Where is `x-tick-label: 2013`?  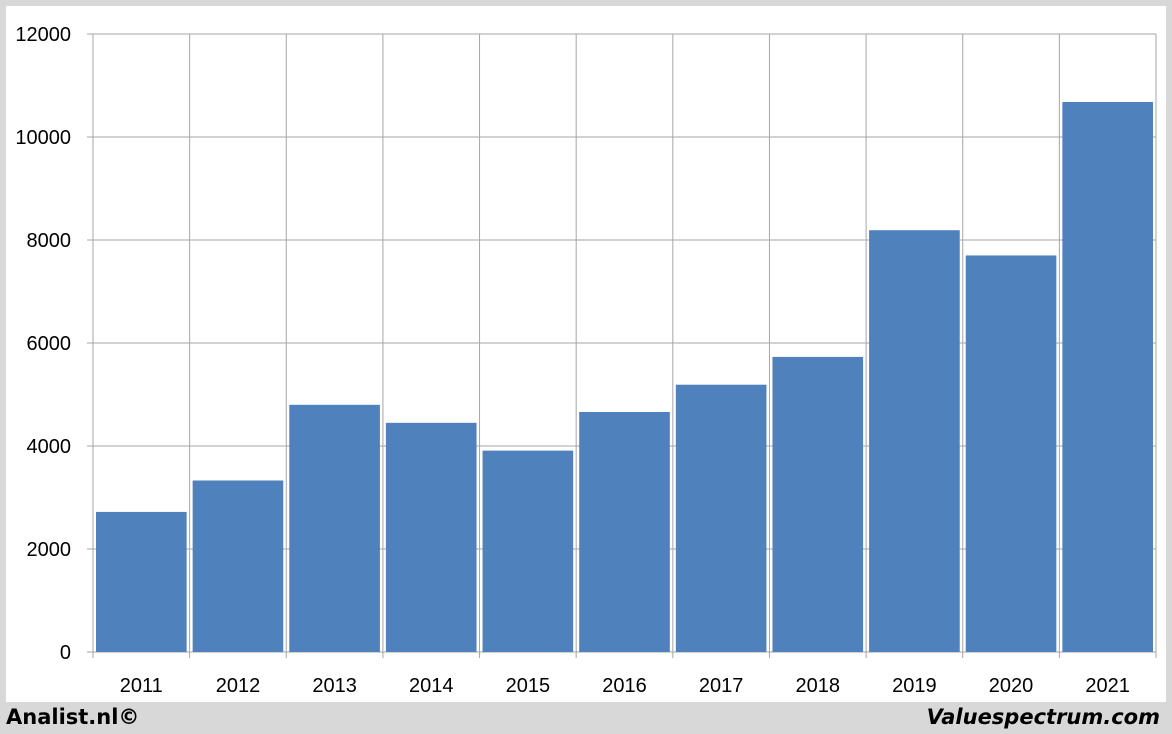
x-tick-label: 2013 is located at coordinates (334, 686).